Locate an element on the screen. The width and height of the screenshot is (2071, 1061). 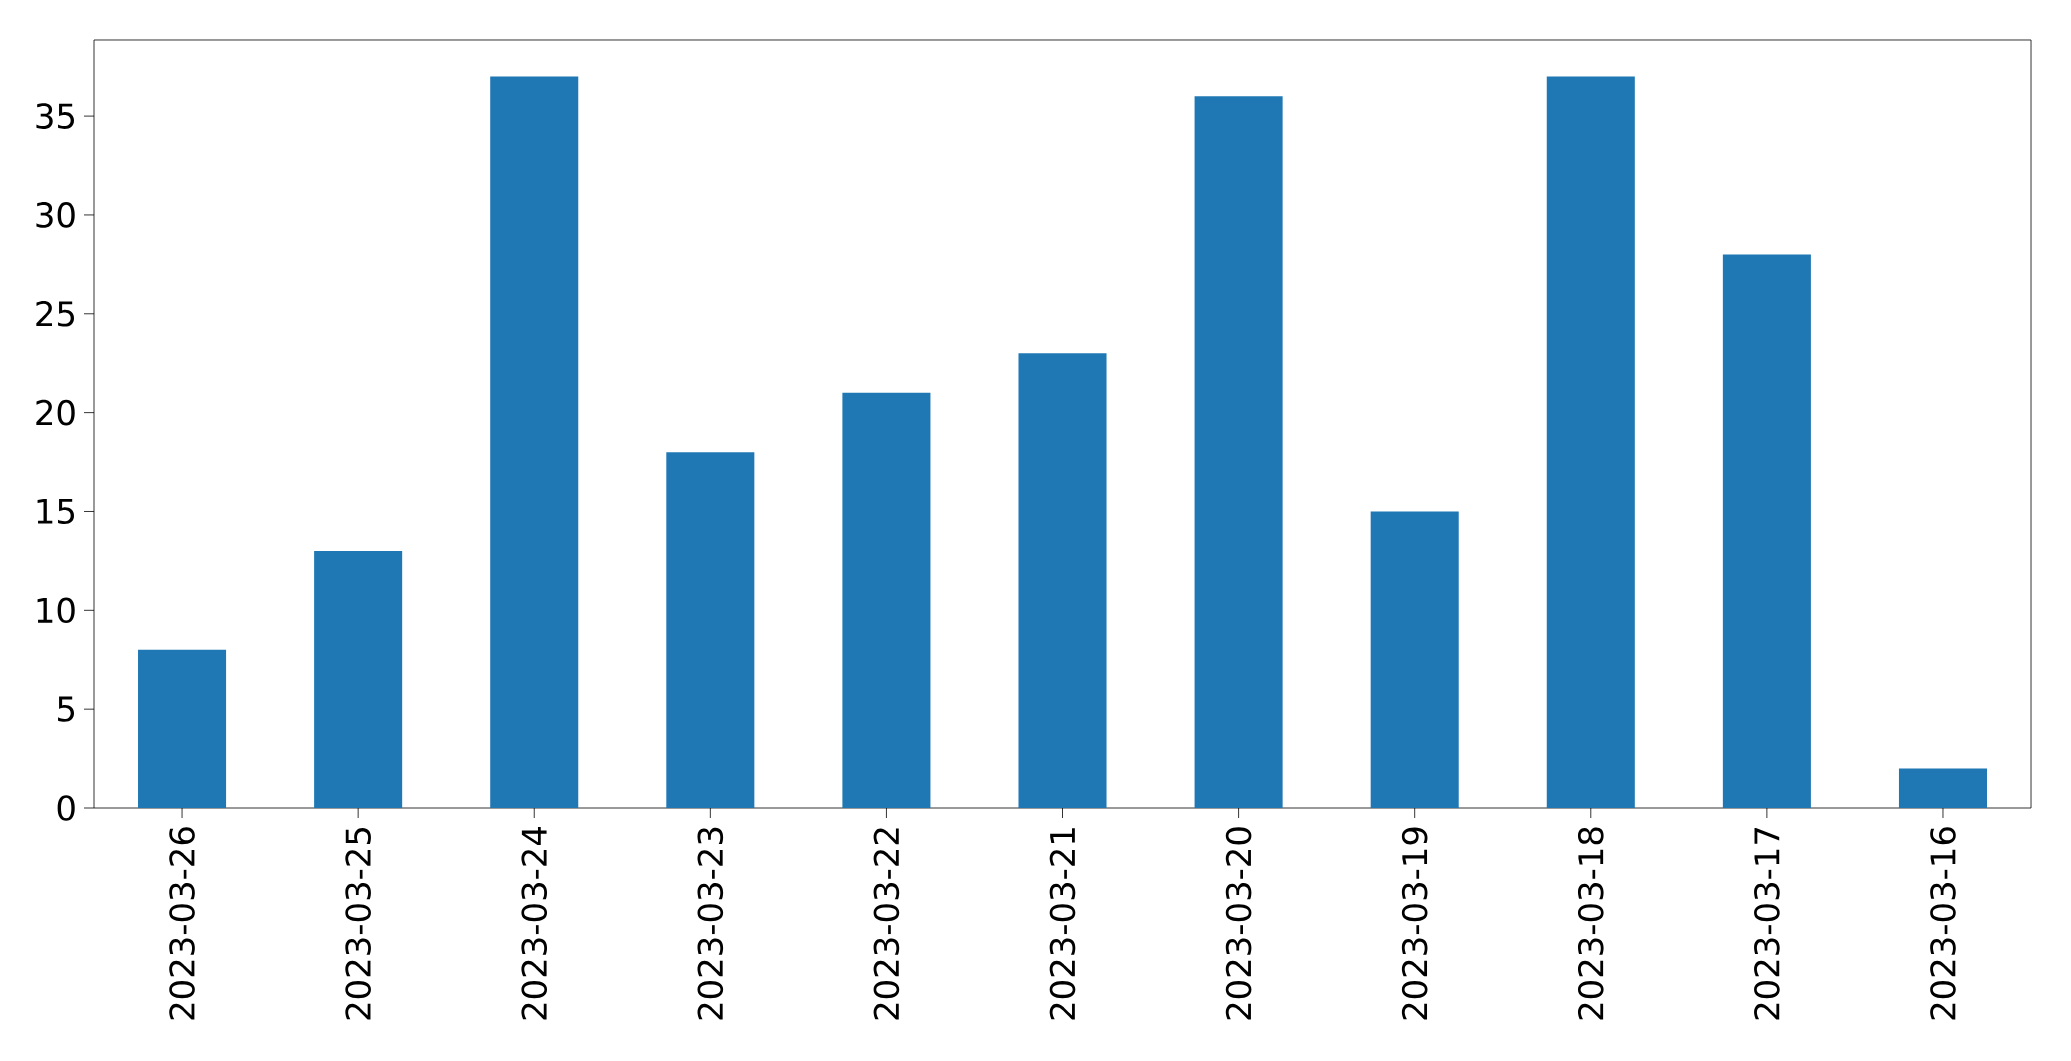
x-tick-label: 2023-03-20 is located at coordinates (1238, 923).